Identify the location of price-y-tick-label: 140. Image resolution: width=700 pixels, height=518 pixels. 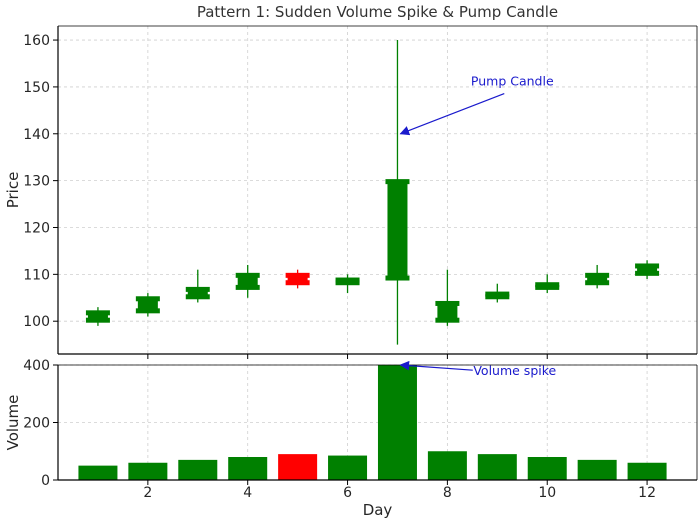
(36, 135).